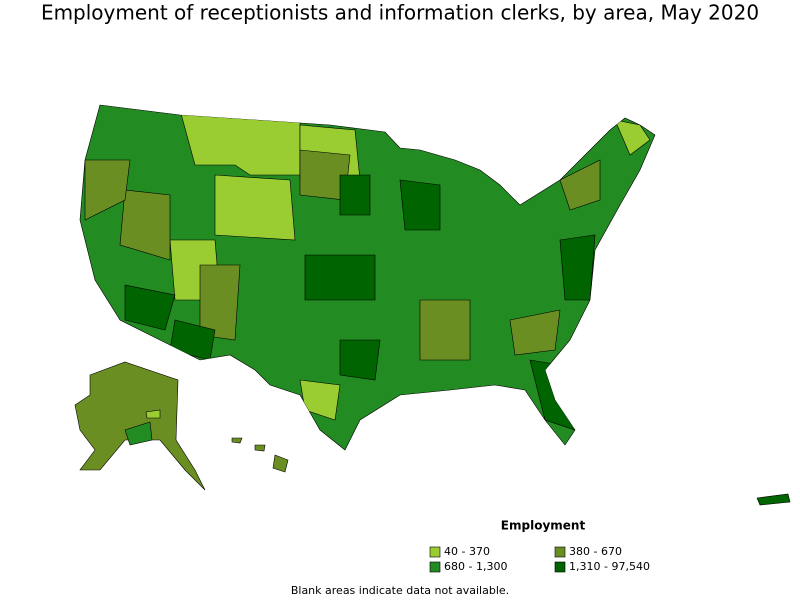 The height and width of the screenshot is (600, 800). I want to click on legend-label: 40 - 370, so click(467, 551).